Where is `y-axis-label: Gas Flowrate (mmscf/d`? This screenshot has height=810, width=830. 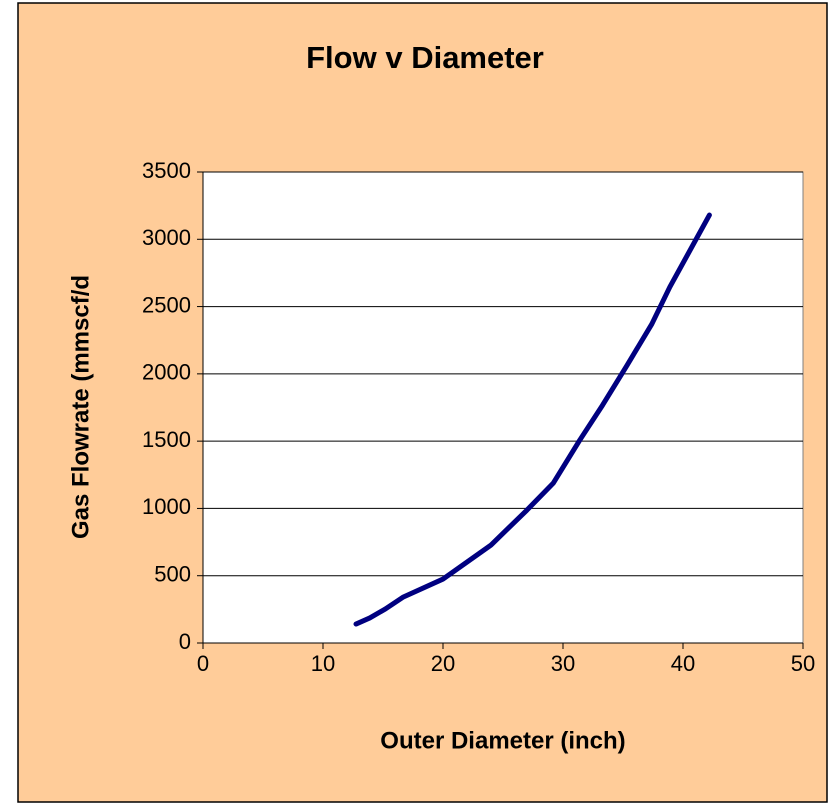
y-axis-label: Gas Flowrate (mmscf/d is located at coordinates (80, 407).